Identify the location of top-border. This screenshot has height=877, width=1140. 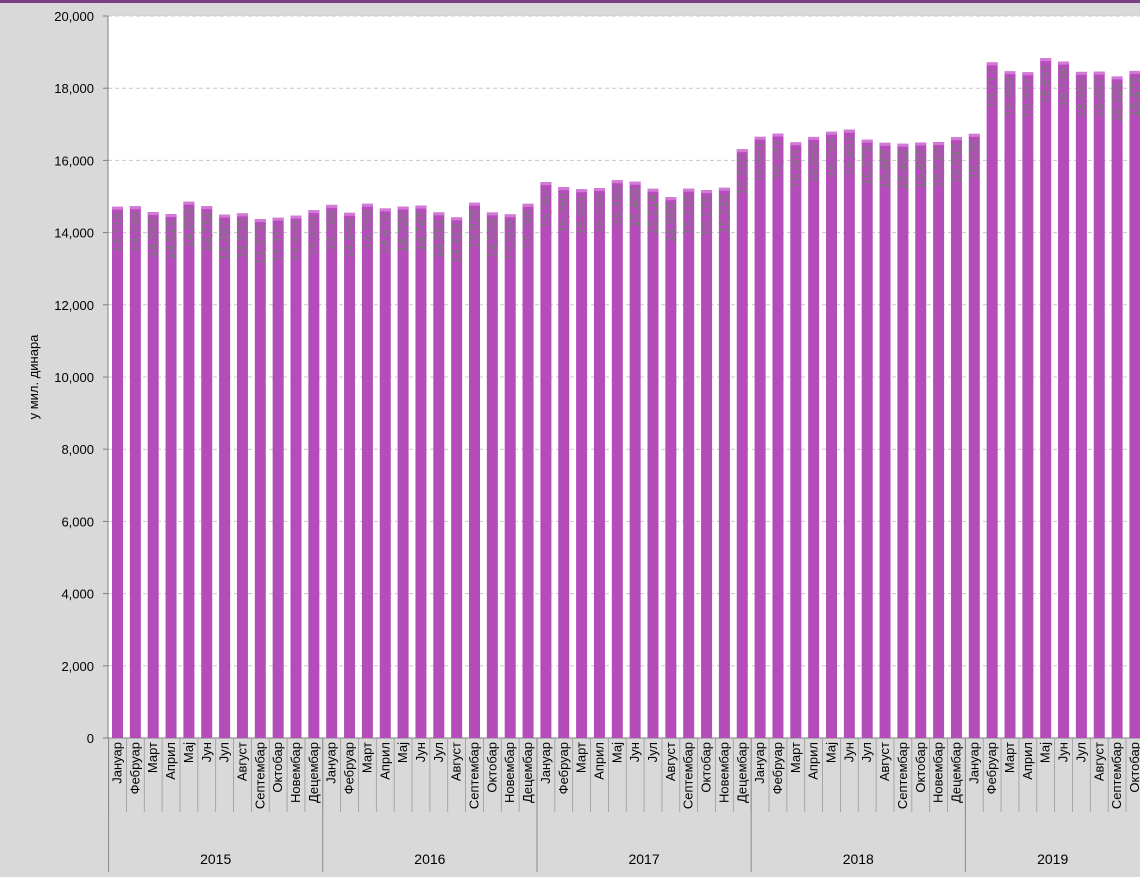
(570, 1).